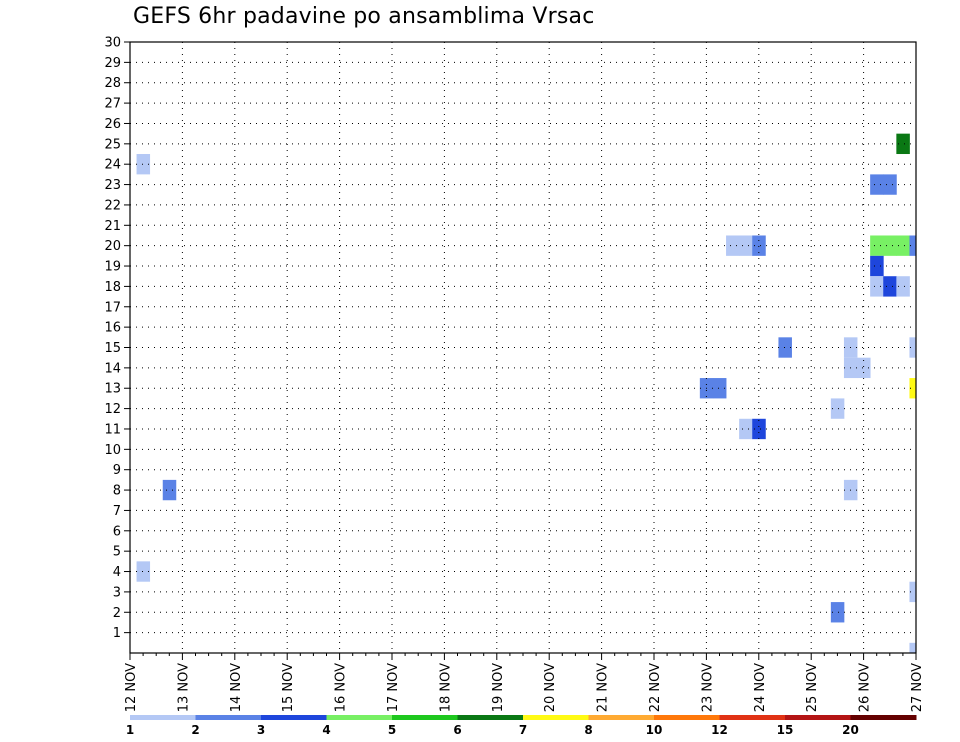 The image size is (960, 742). What do you see at coordinates (917, 687) in the screenshot?
I see `x-tick-label: 27 NOV` at bounding box center [917, 687].